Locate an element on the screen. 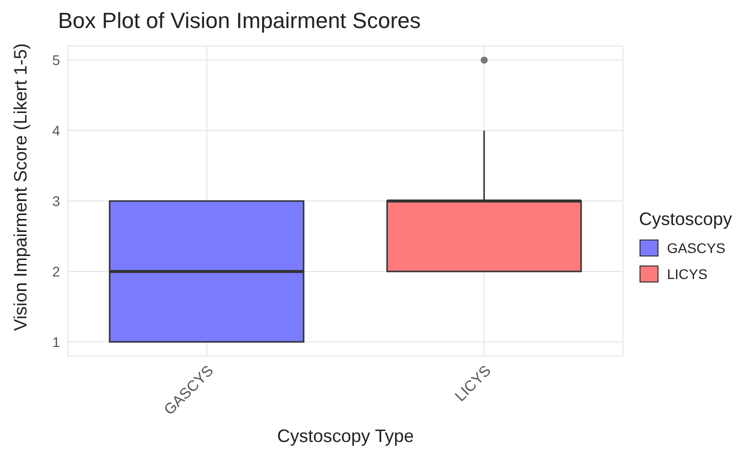  y-tick-label: 2 is located at coordinates (56, 271).